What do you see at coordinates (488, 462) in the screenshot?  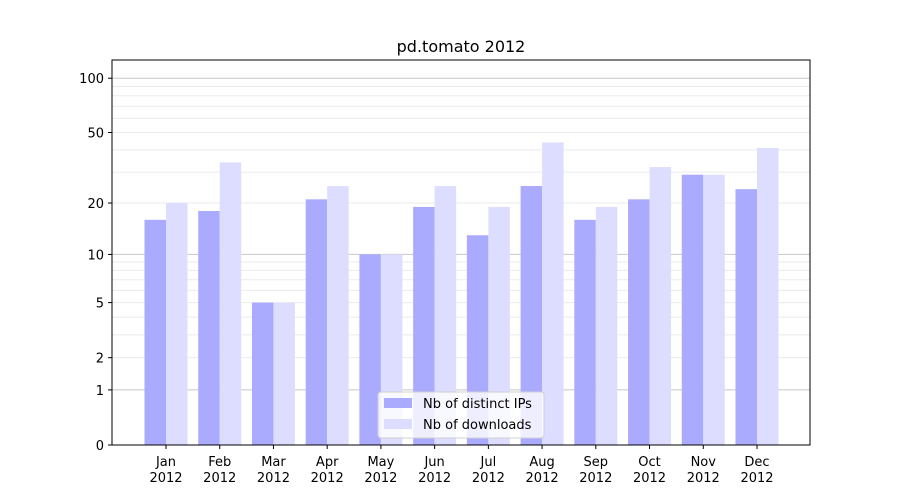 I see `x-tick-label: Jul` at bounding box center [488, 462].